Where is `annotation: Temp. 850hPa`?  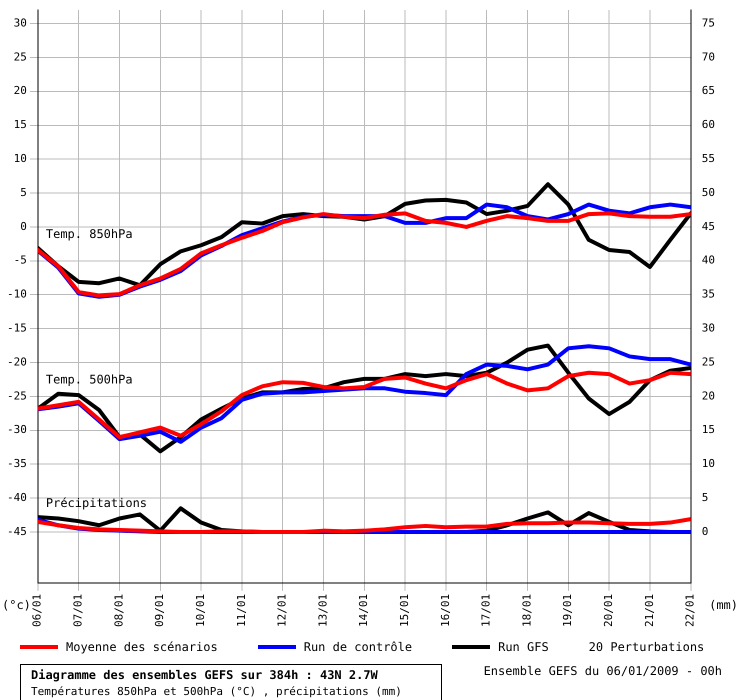 annotation: Temp. 850hPa is located at coordinates (89, 233).